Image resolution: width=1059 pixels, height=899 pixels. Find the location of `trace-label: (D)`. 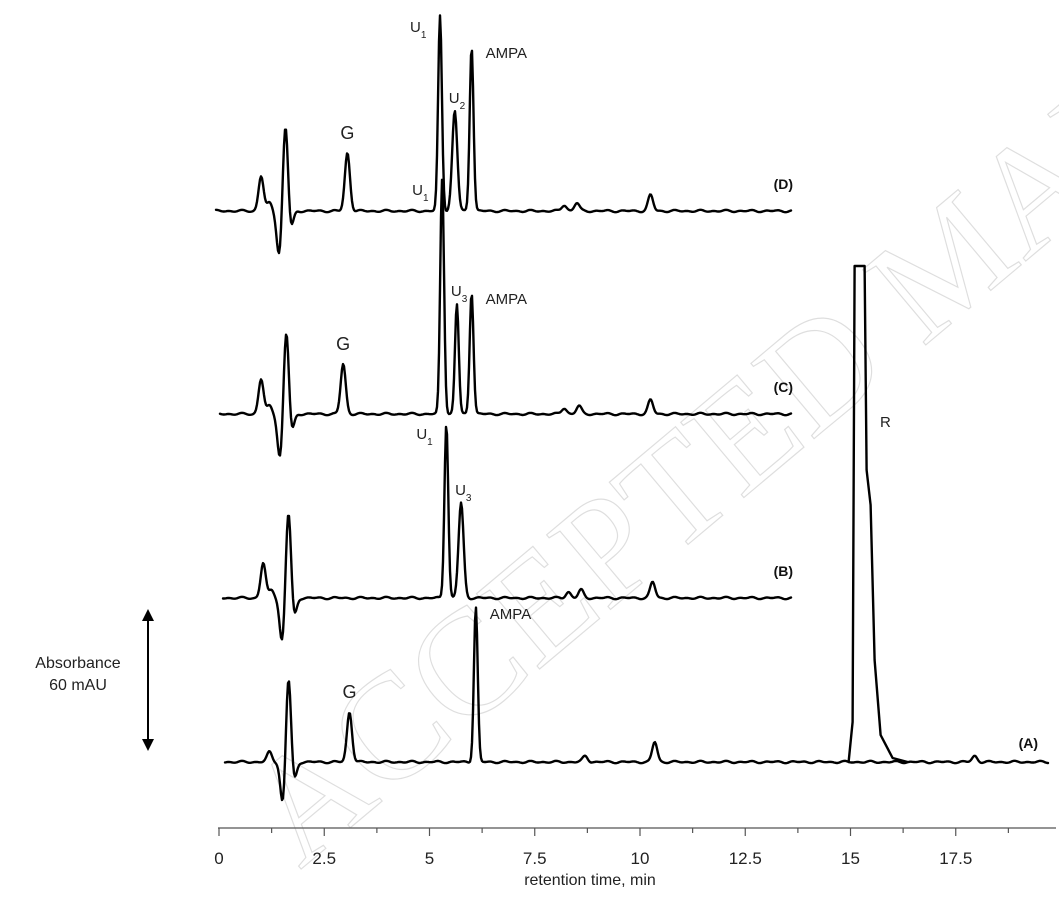

trace-label: (D) is located at coordinates (783, 184).